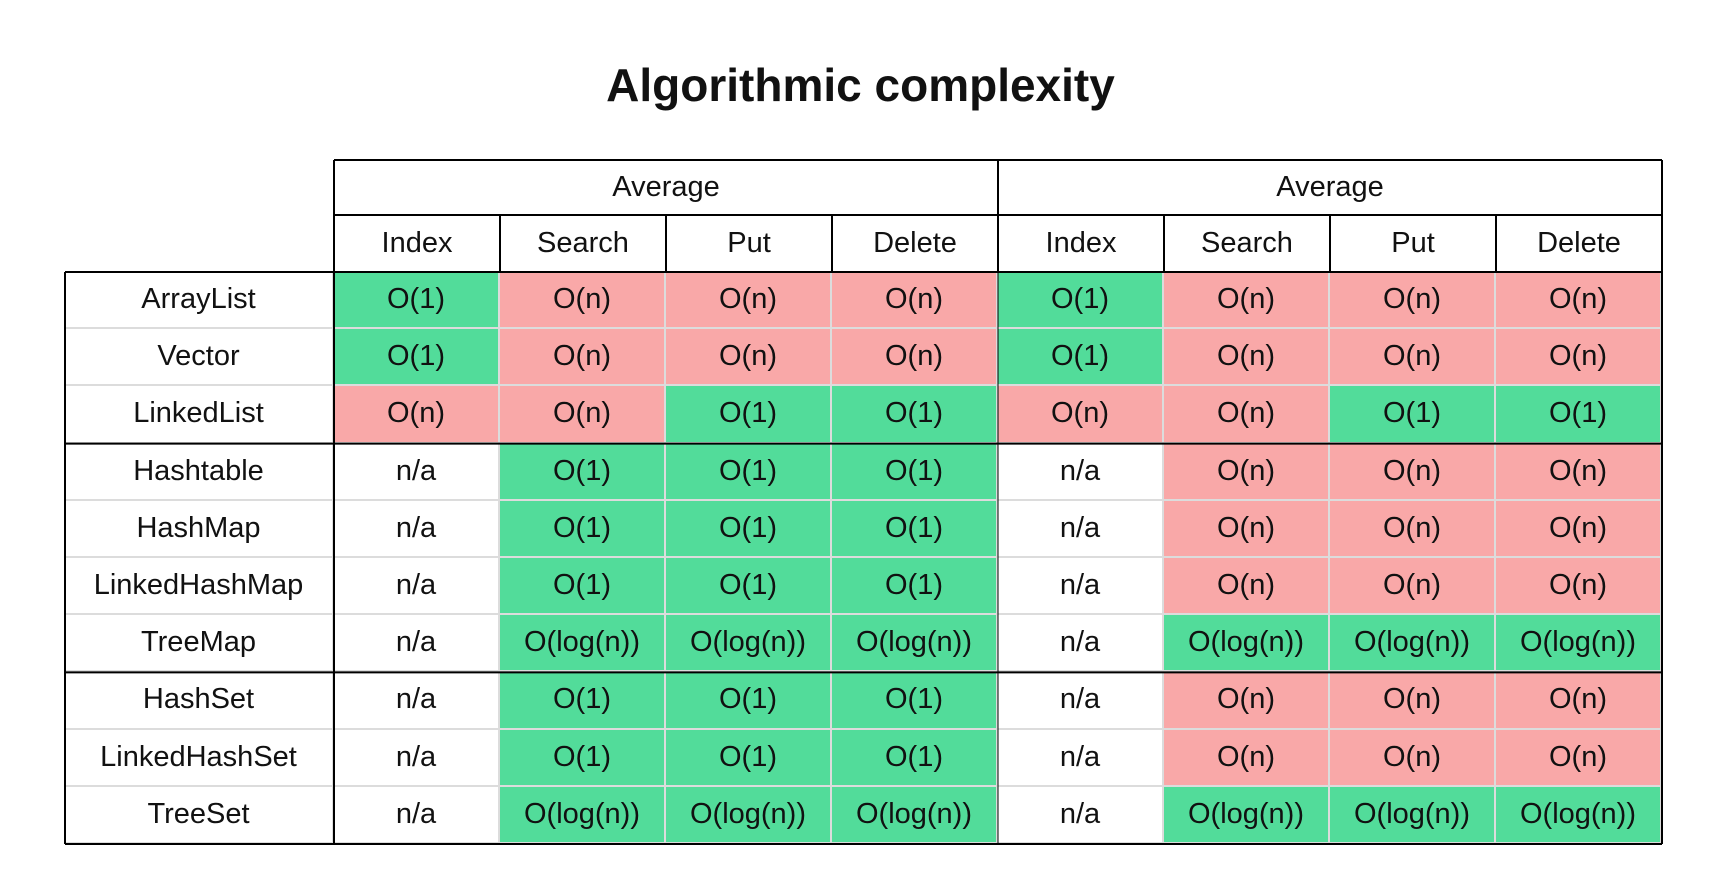 This screenshot has height=887, width=1721. I want to click on row-label: TreeMap, so click(199, 644).